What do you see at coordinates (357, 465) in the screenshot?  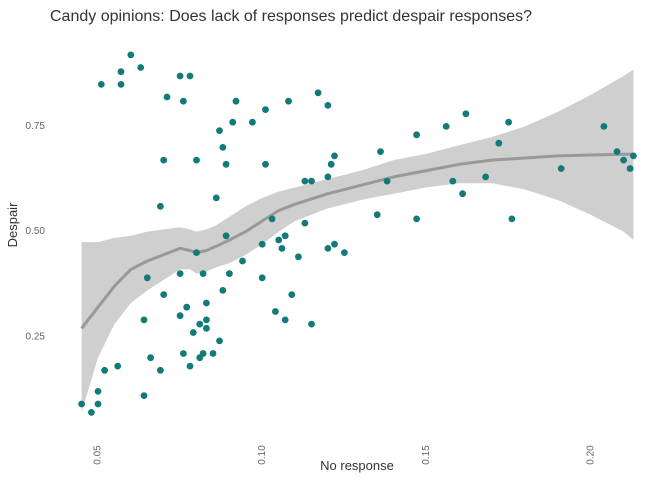 I see `x-axis-title: No response` at bounding box center [357, 465].